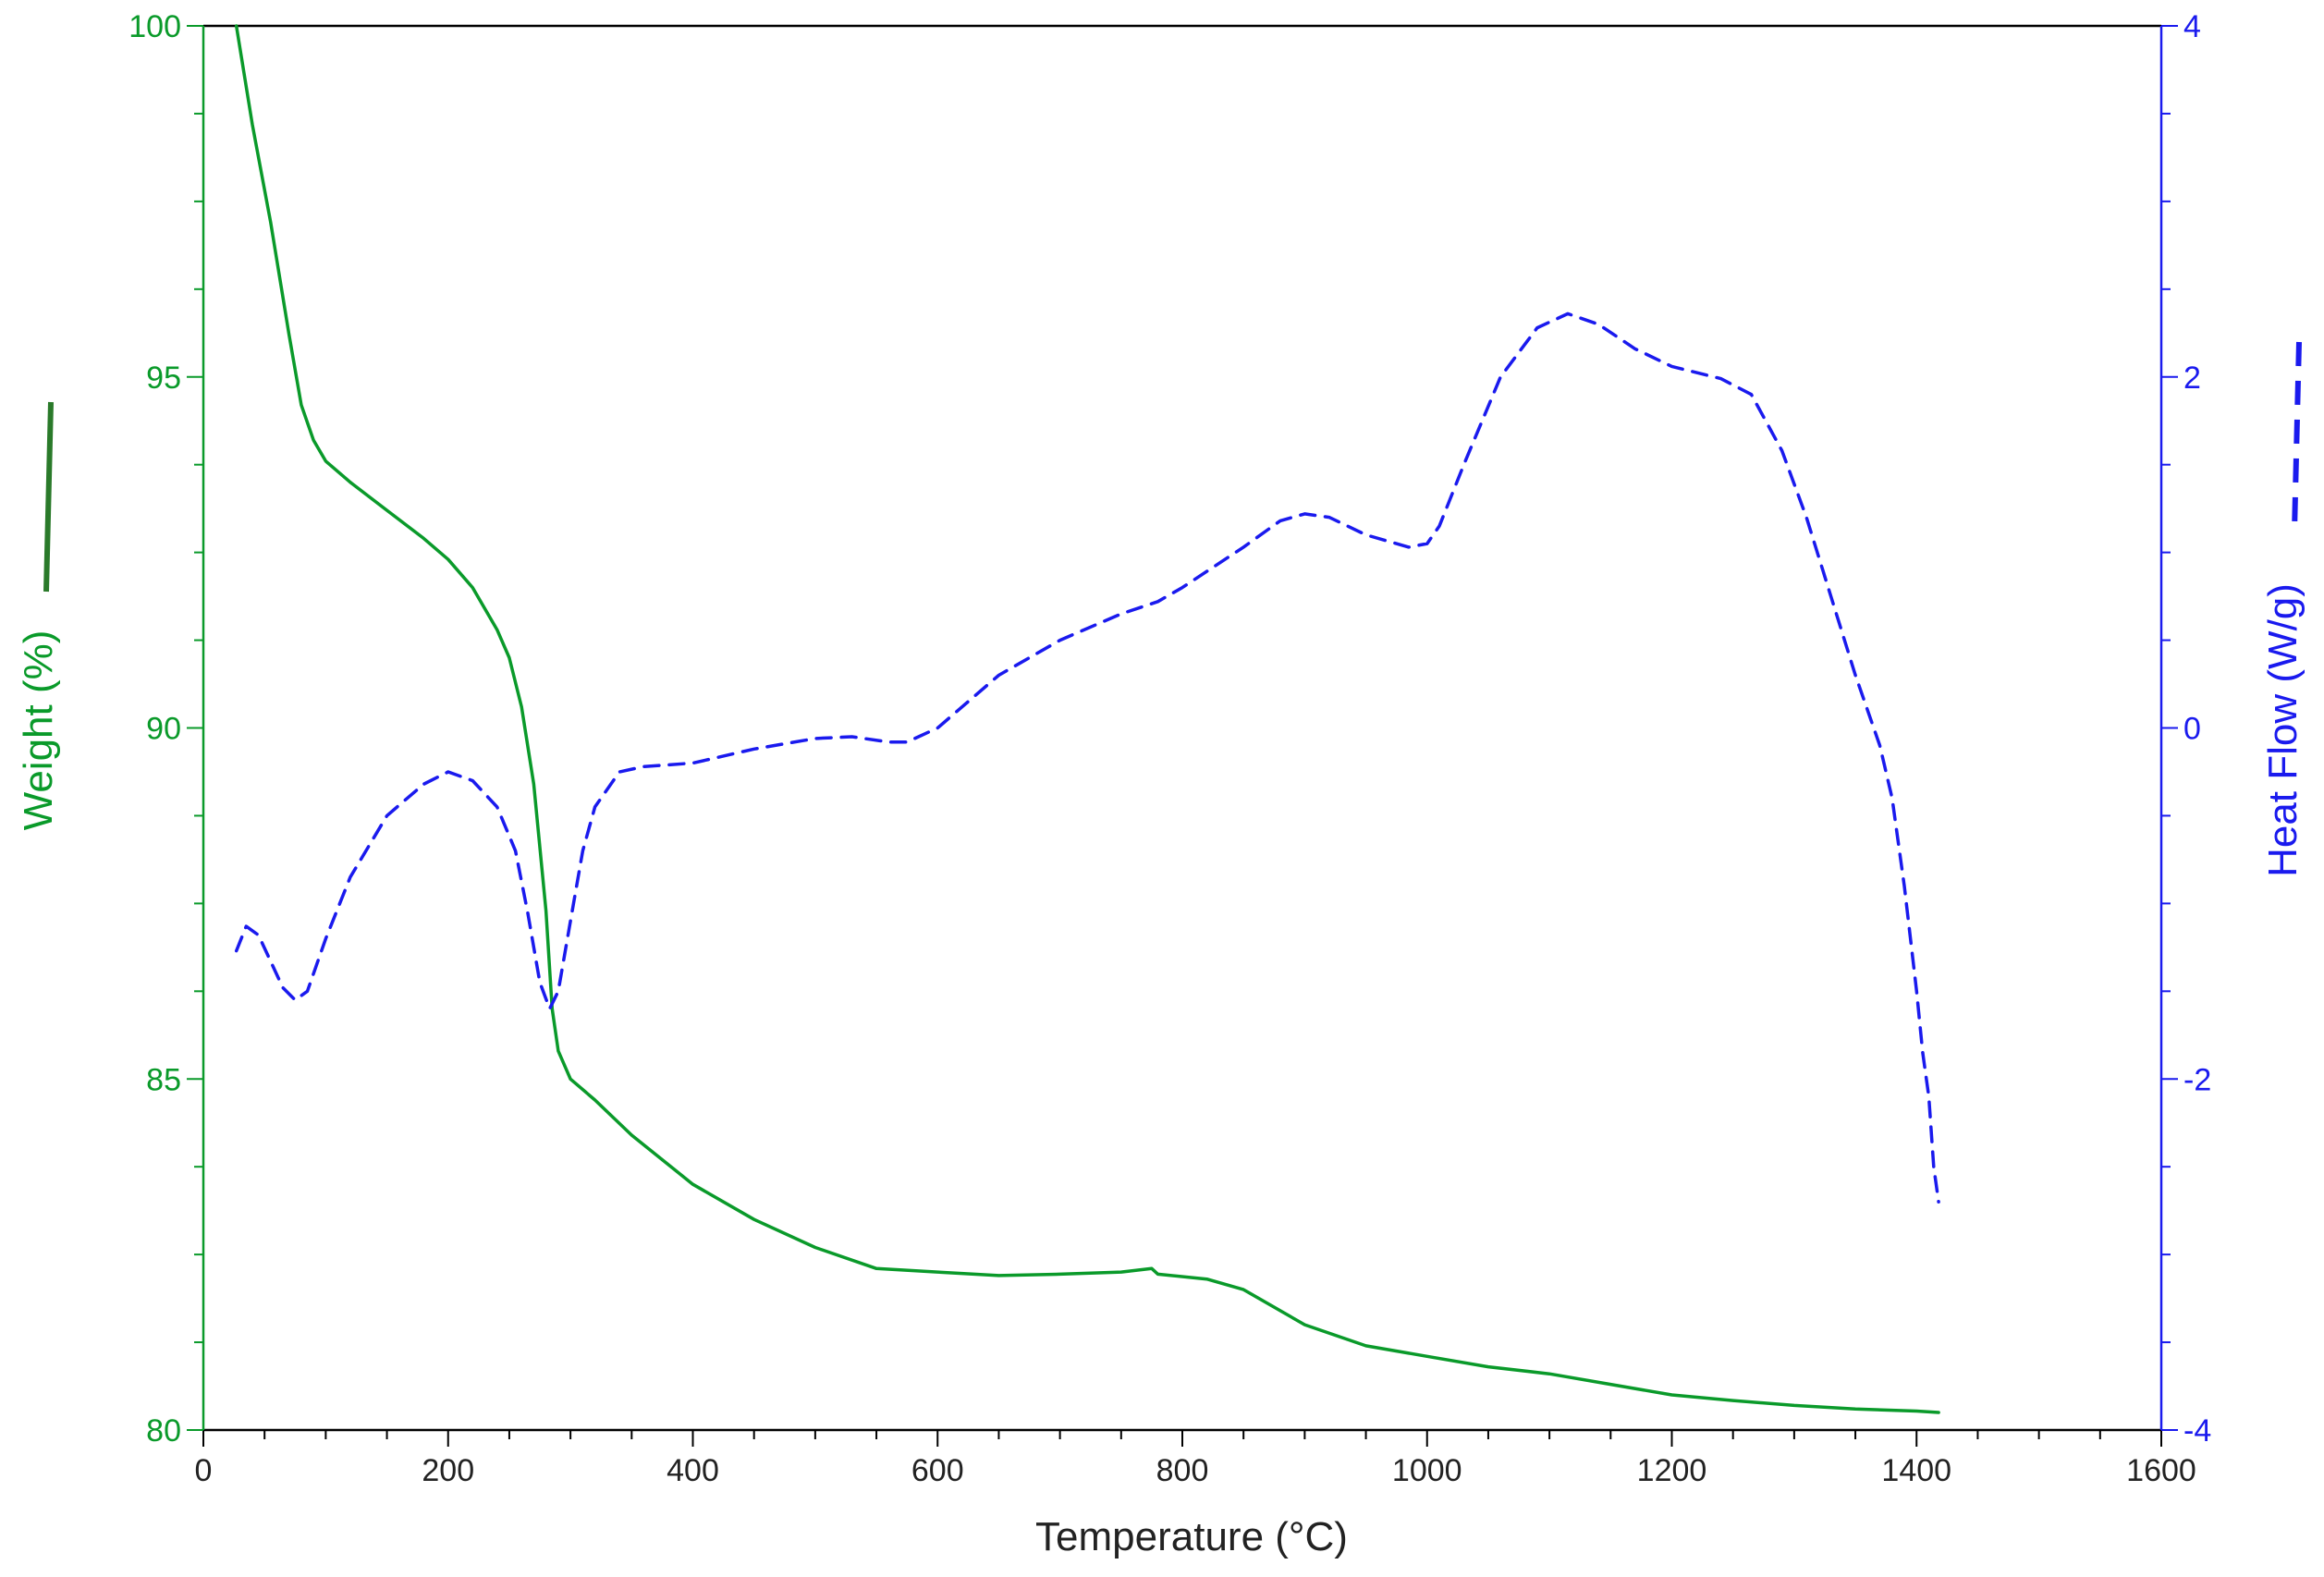  What do you see at coordinates (2297, 436) in the screenshot?
I see `heat-flow-legend-indicator` at bounding box center [2297, 436].